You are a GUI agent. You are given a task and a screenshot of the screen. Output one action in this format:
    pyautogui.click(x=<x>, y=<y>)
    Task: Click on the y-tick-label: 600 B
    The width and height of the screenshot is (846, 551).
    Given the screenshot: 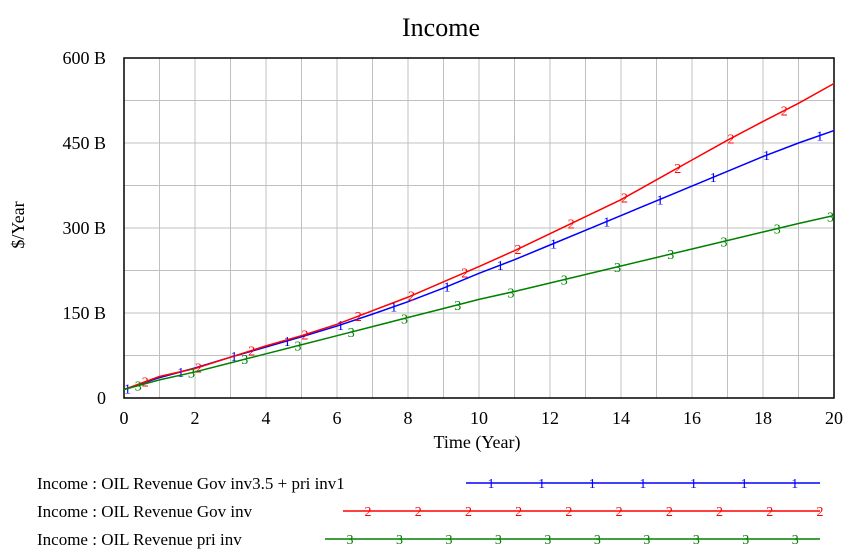 What is the action you would take?
    pyautogui.click(x=84, y=58)
    